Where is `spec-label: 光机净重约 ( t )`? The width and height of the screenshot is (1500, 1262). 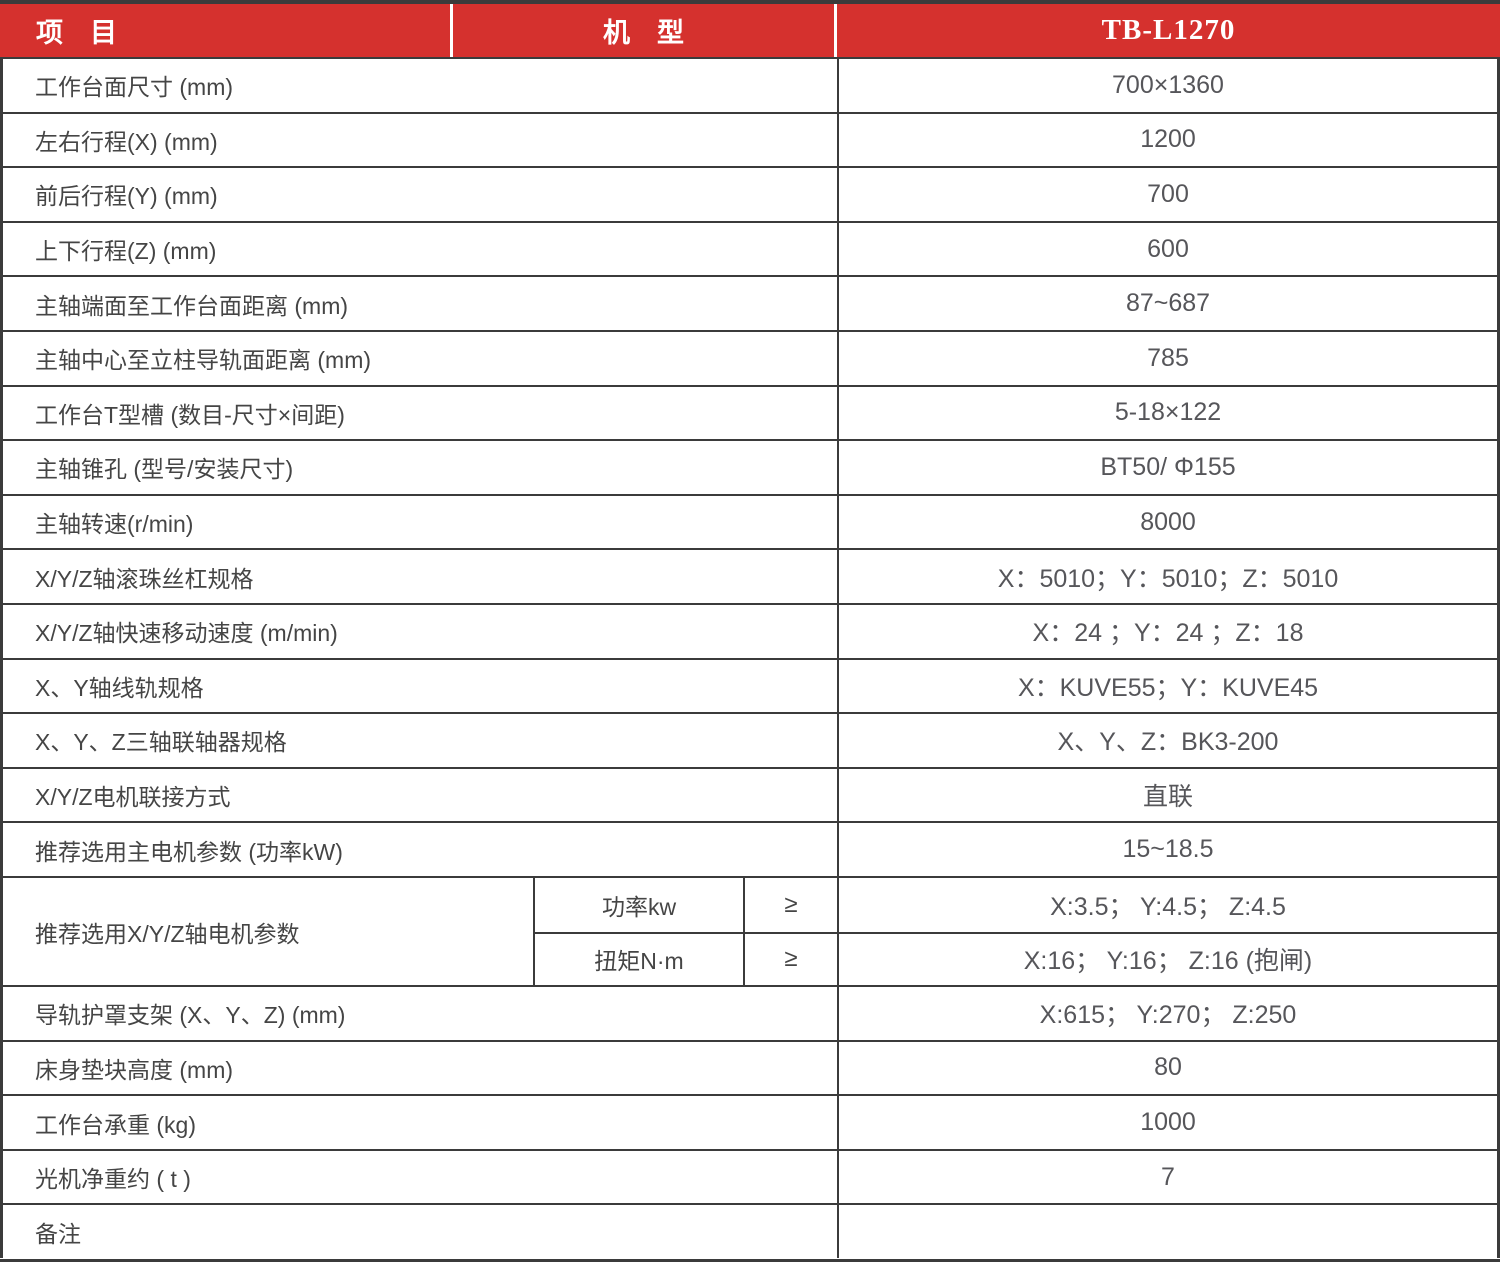
spec-label: 光机净重约 ( t ) is located at coordinates (113, 1179).